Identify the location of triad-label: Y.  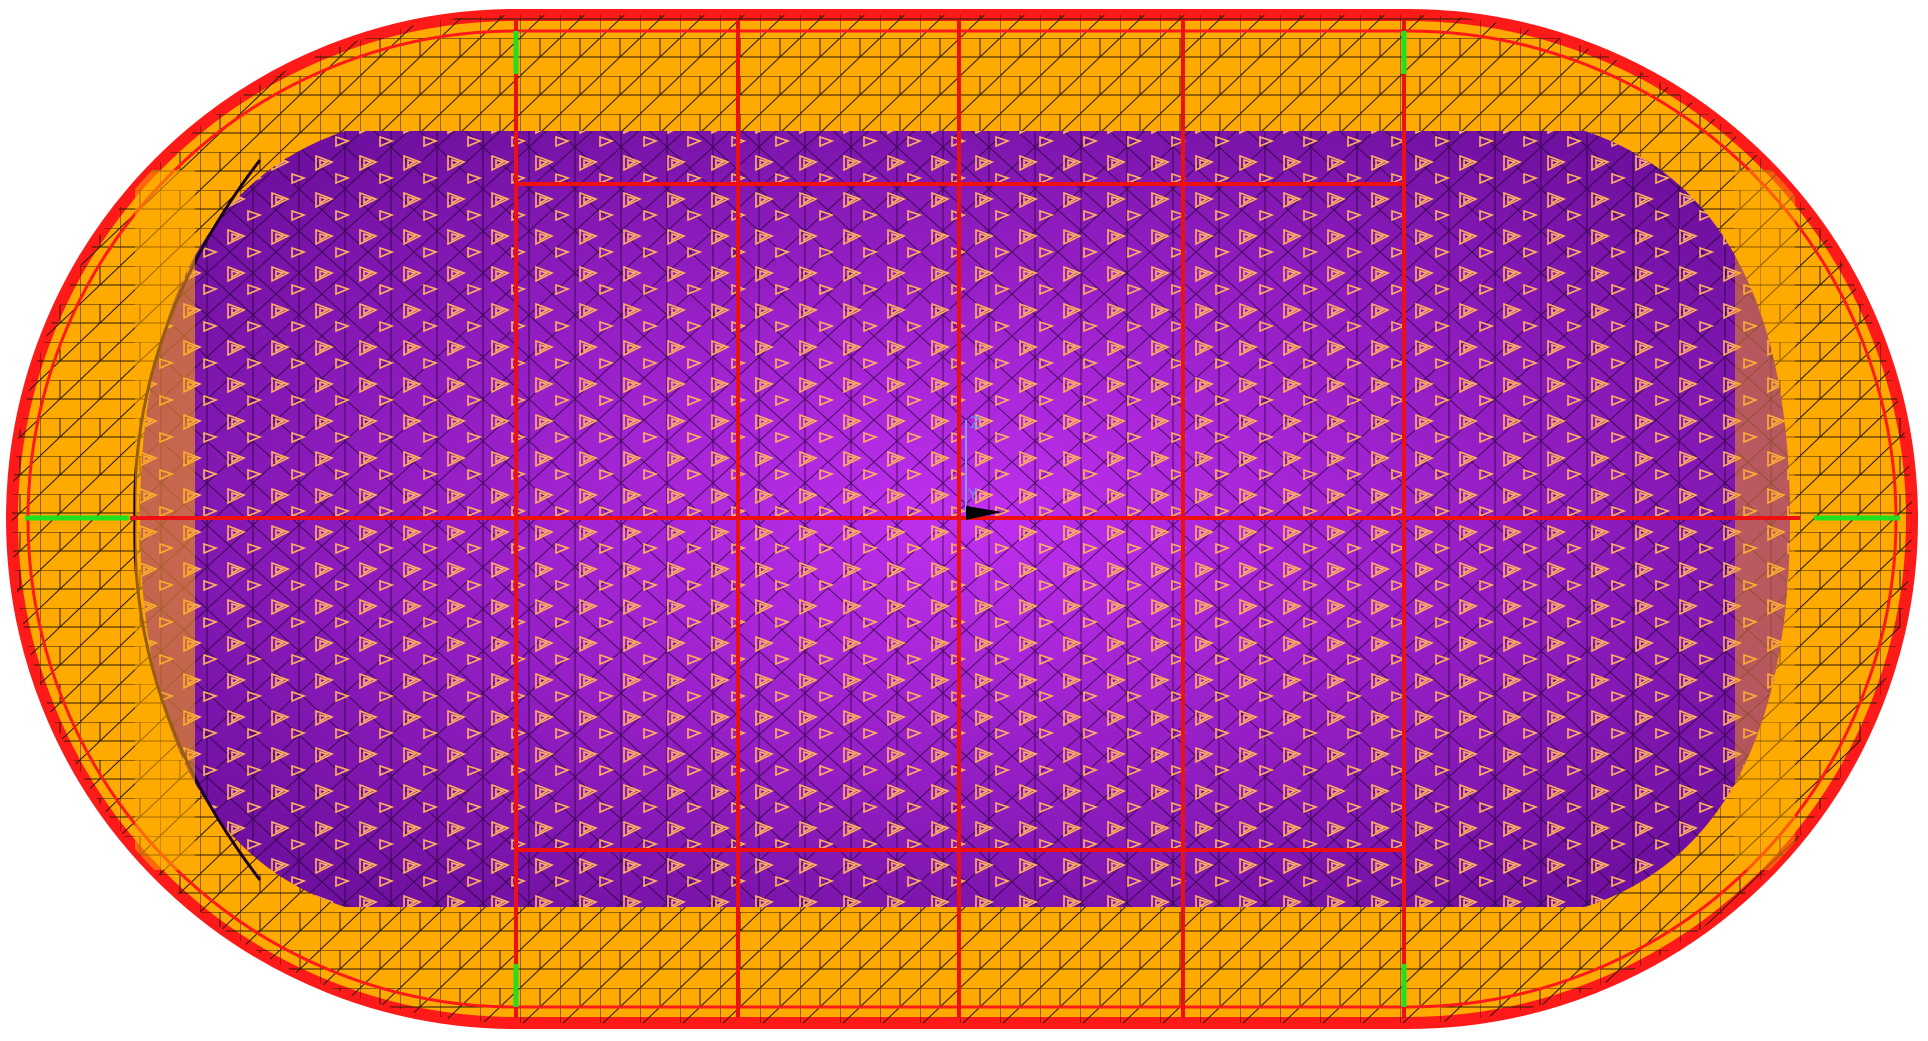
(972, 494).